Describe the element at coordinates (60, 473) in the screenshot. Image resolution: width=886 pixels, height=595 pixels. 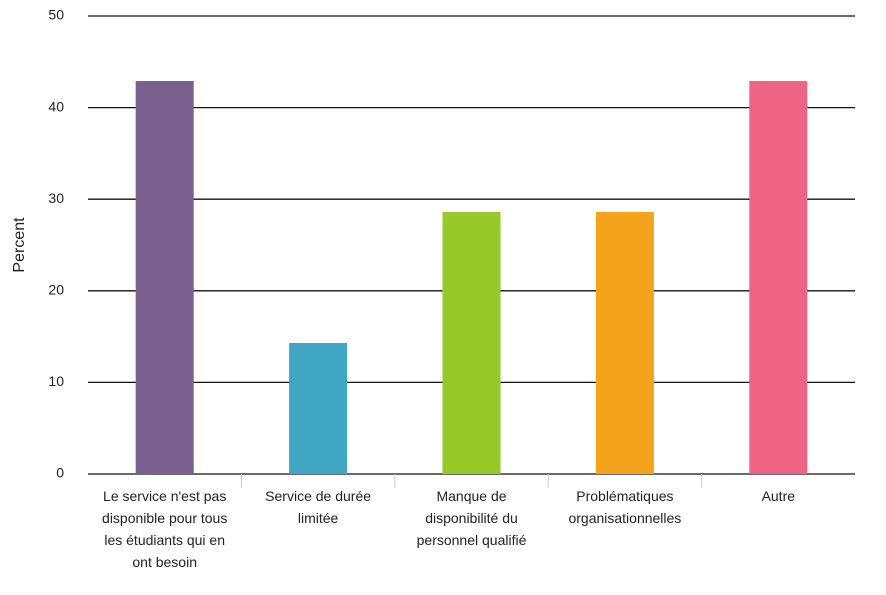
I see `y-tick-label: 0` at that location.